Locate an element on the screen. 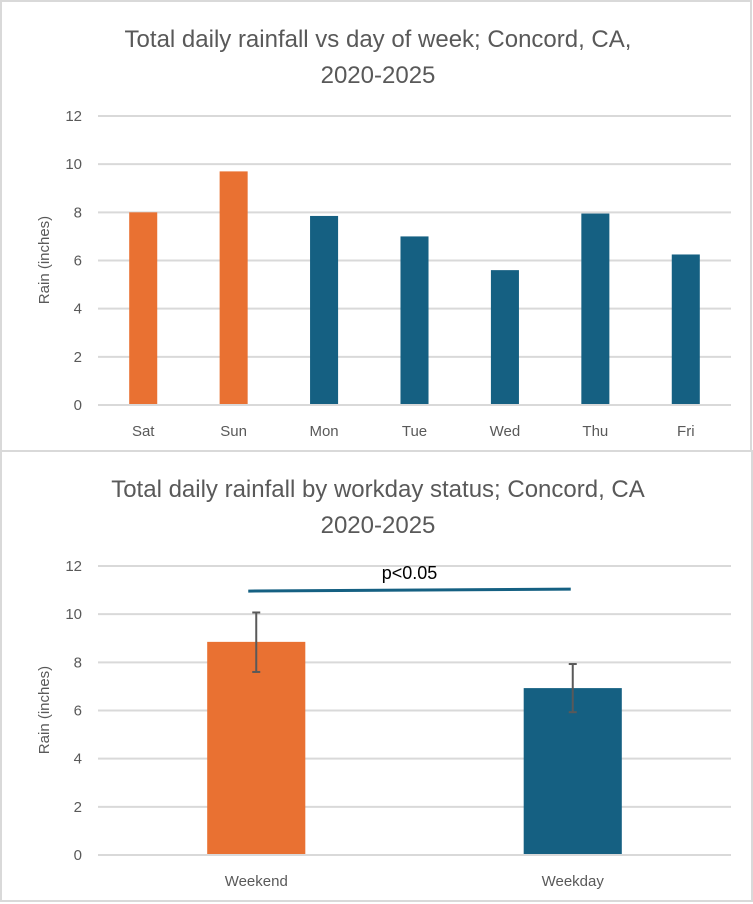 Image resolution: width=753 pixels, height=904 pixels. bar-mon is located at coordinates (324, 309).